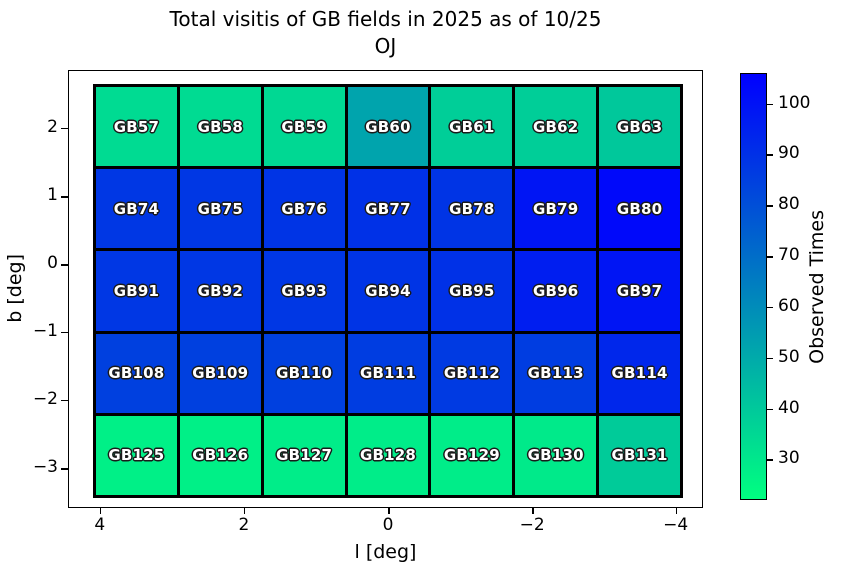 This screenshot has width=848, height=575. I want to click on heatmap-cell-label: GB126, so click(220, 455).